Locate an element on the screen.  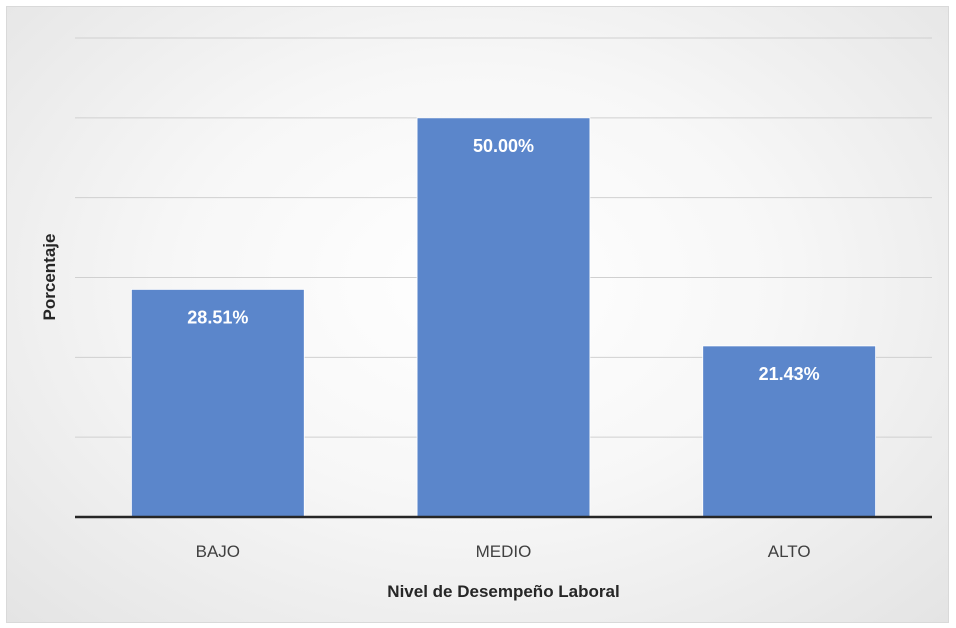
bar-medio is located at coordinates (503, 317).